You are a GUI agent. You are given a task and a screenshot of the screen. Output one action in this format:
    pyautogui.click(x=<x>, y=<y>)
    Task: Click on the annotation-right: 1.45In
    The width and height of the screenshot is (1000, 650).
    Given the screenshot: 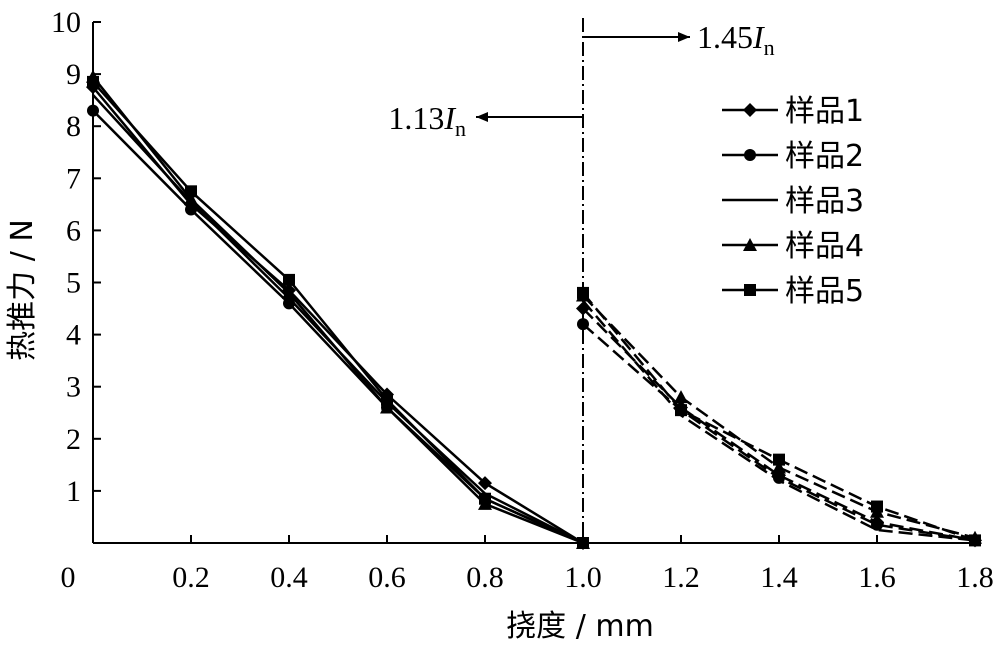 What is the action you would take?
    pyautogui.click(x=736, y=39)
    